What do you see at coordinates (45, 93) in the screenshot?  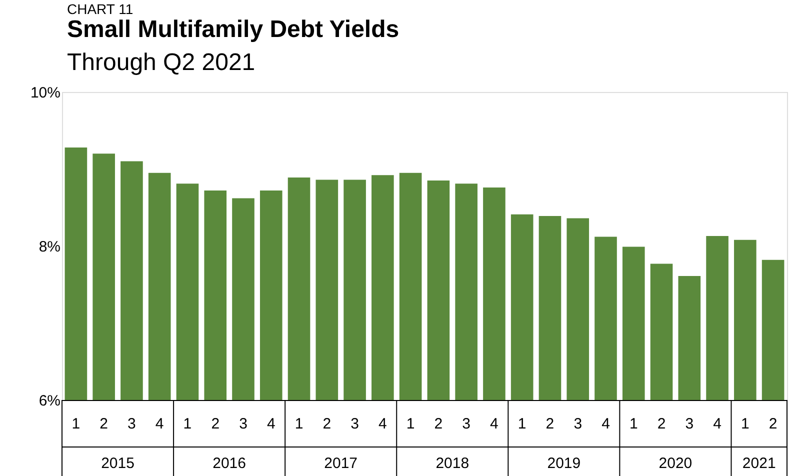 I see `y-tick-label: 10%` at bounding box center [45, 93].